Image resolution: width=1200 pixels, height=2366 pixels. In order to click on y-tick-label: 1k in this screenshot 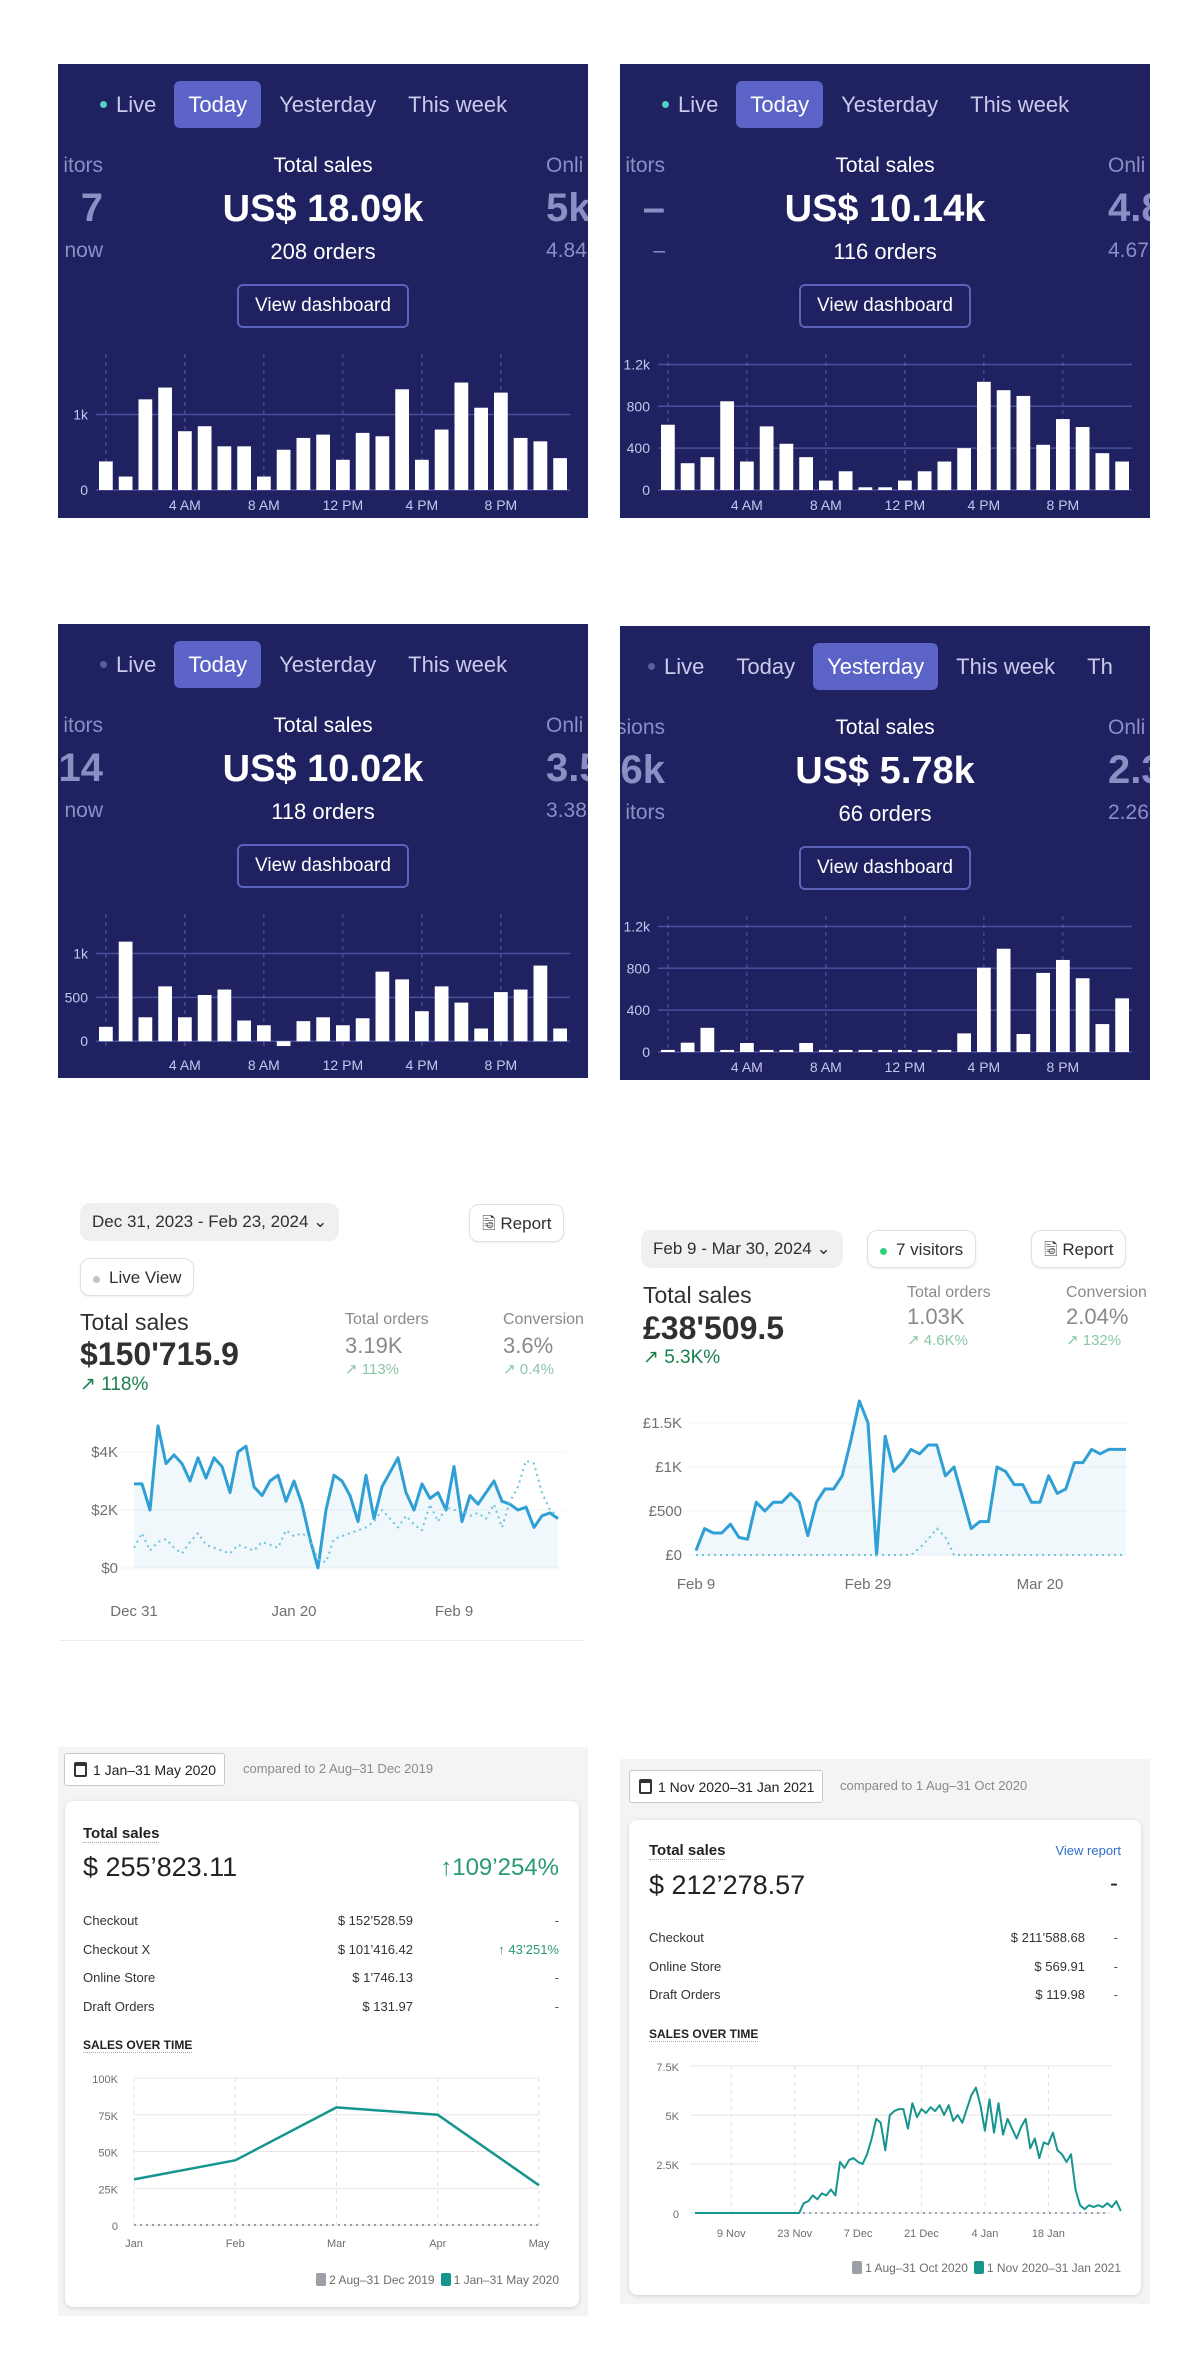, I will do `click(81, 414)`.